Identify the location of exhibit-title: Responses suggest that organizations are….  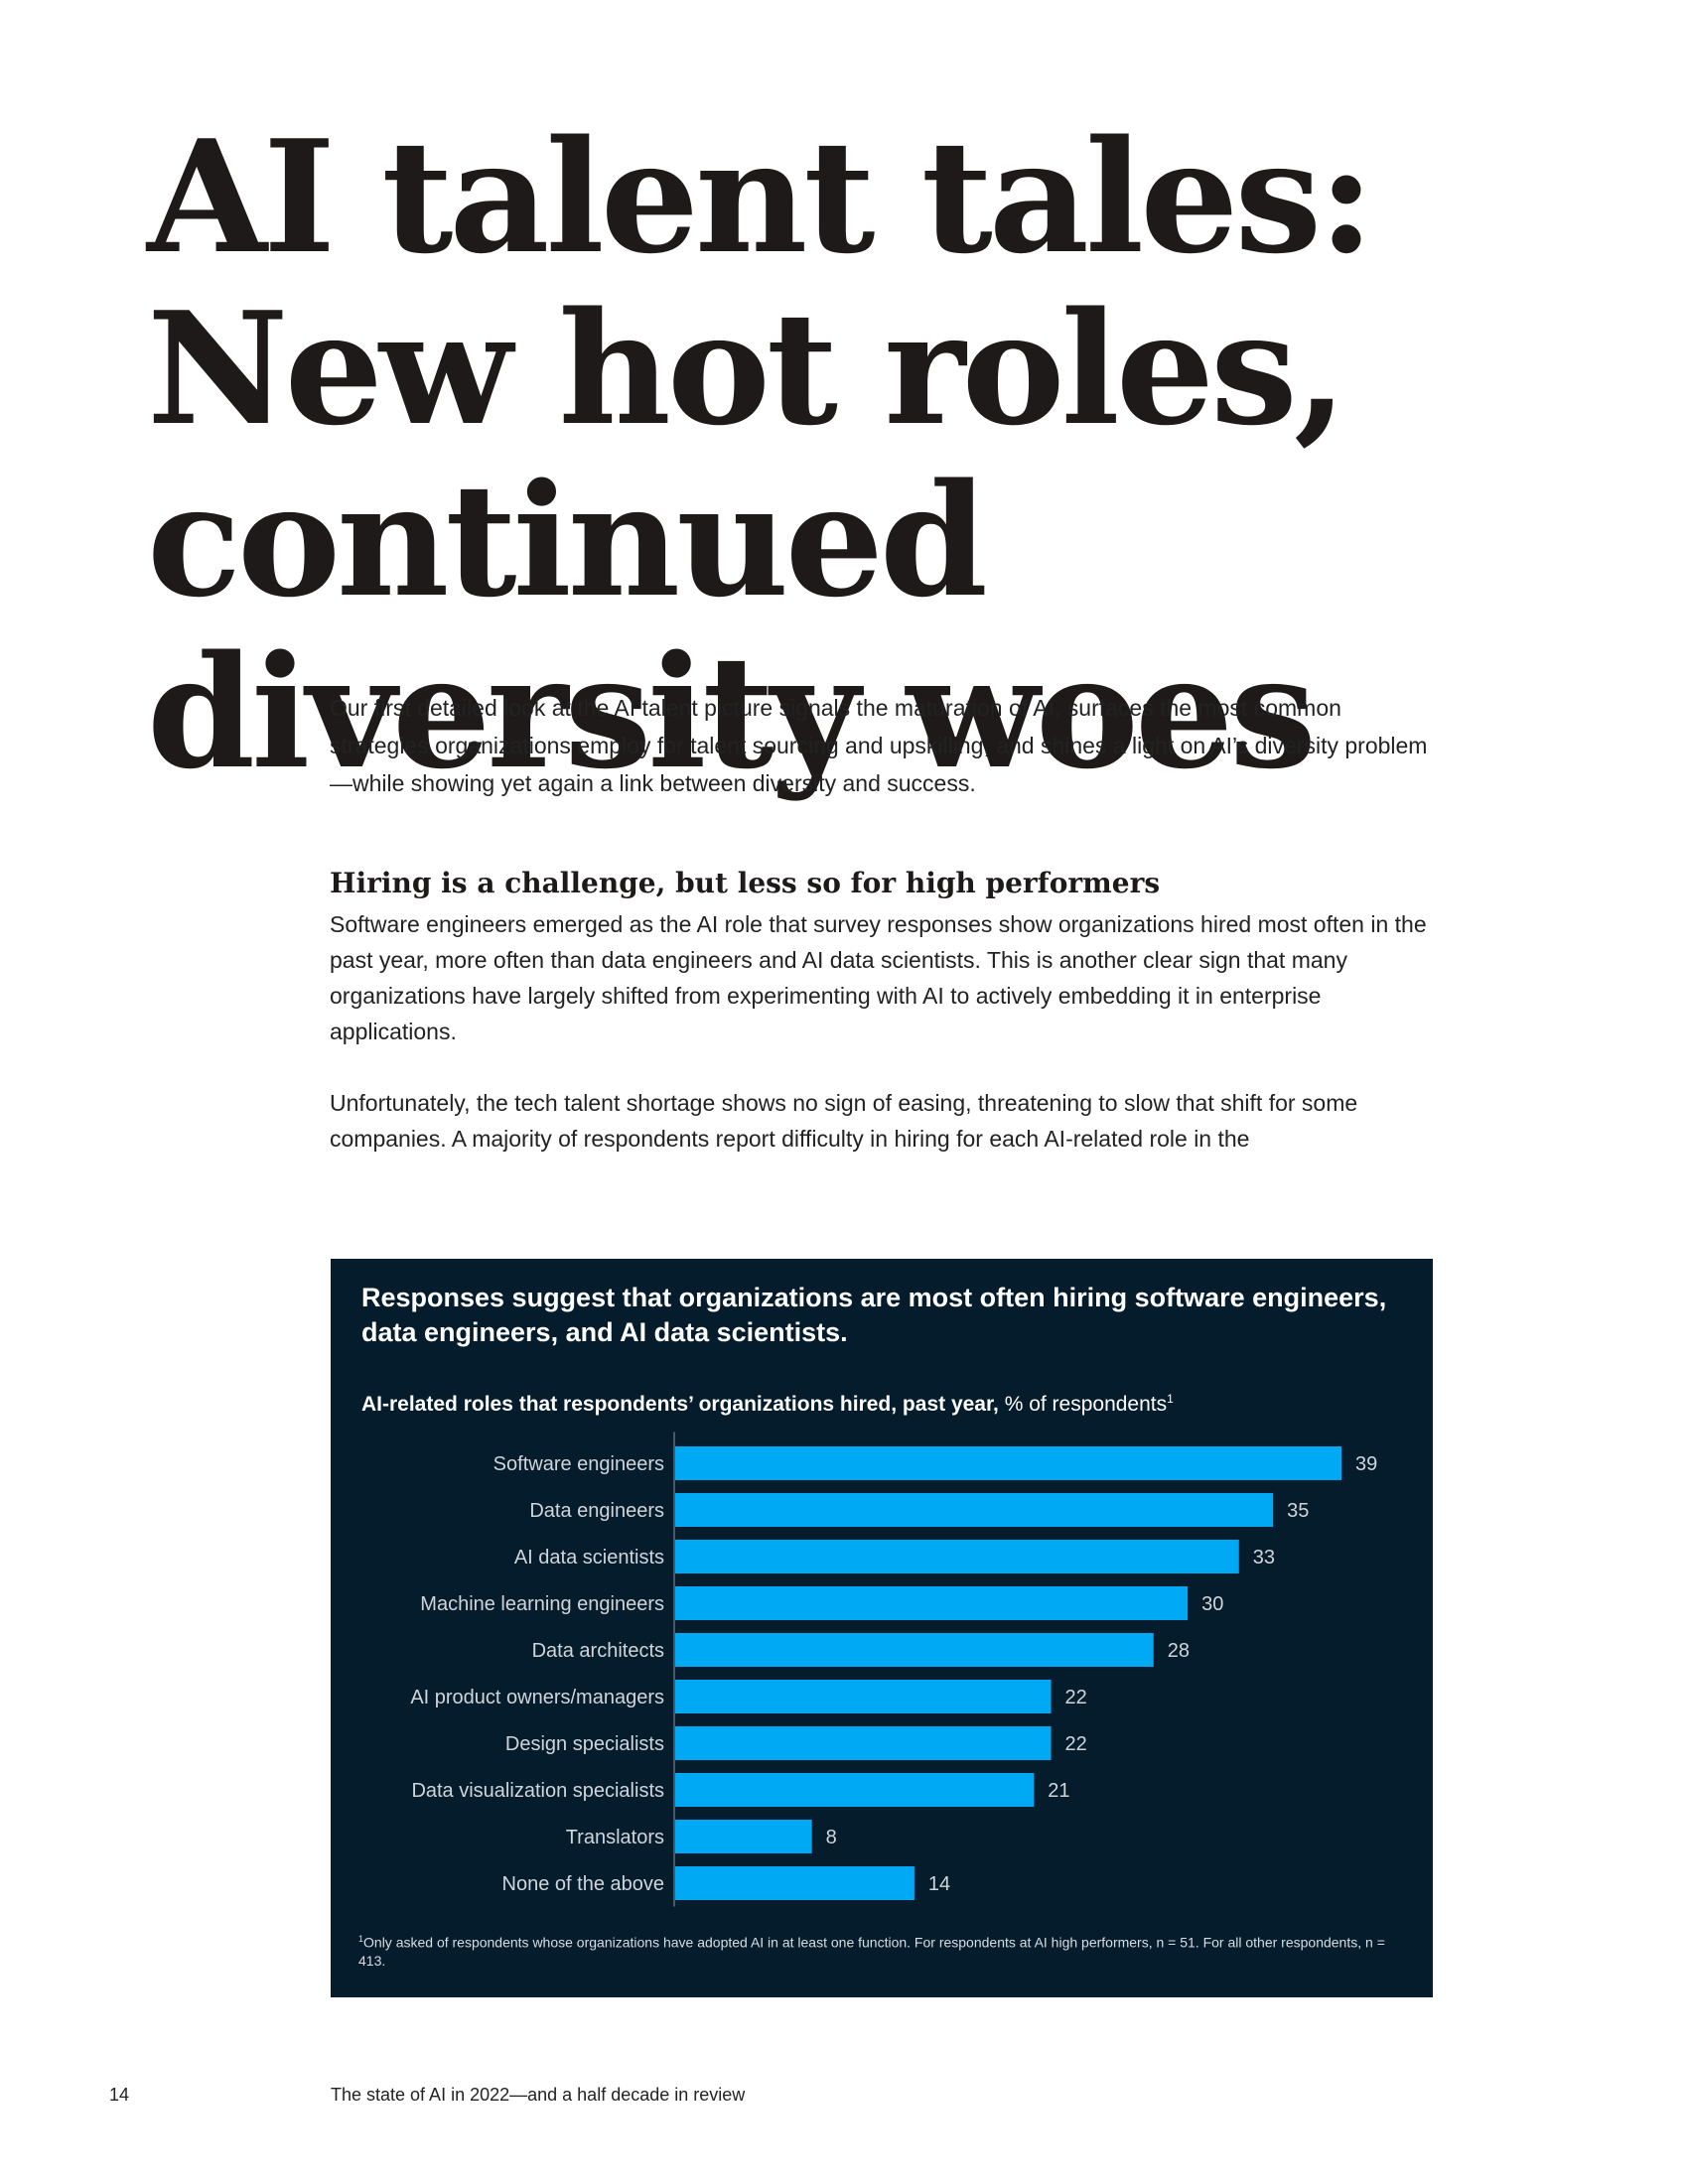
(874, 1315).